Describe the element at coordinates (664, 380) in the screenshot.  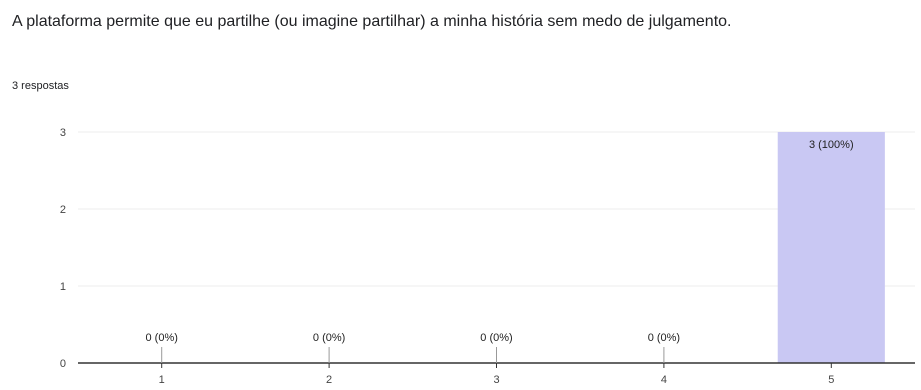
I see `x-tick-label: 4` at that location.